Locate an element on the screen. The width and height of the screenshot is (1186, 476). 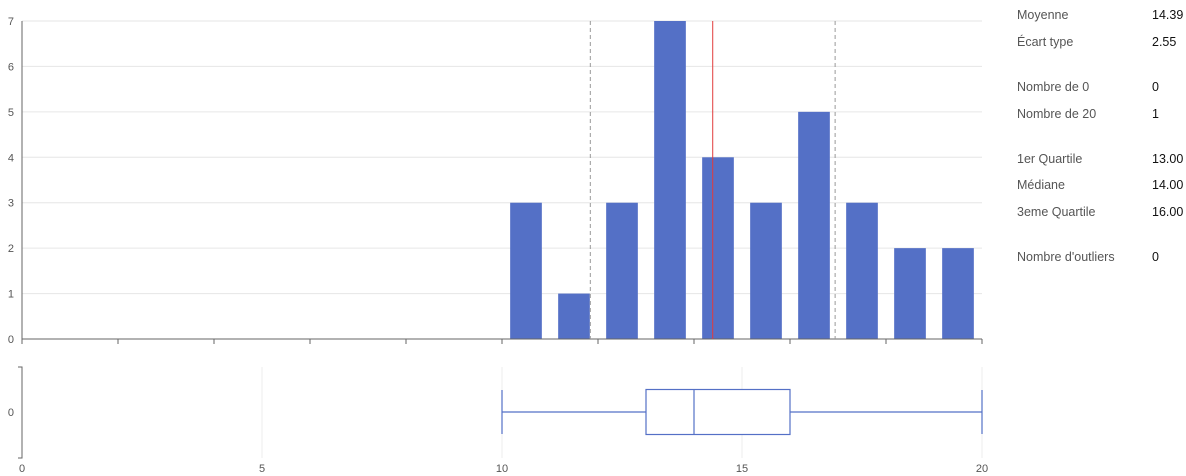
x-tick-label: 5 is located at coordinates (262, 469).